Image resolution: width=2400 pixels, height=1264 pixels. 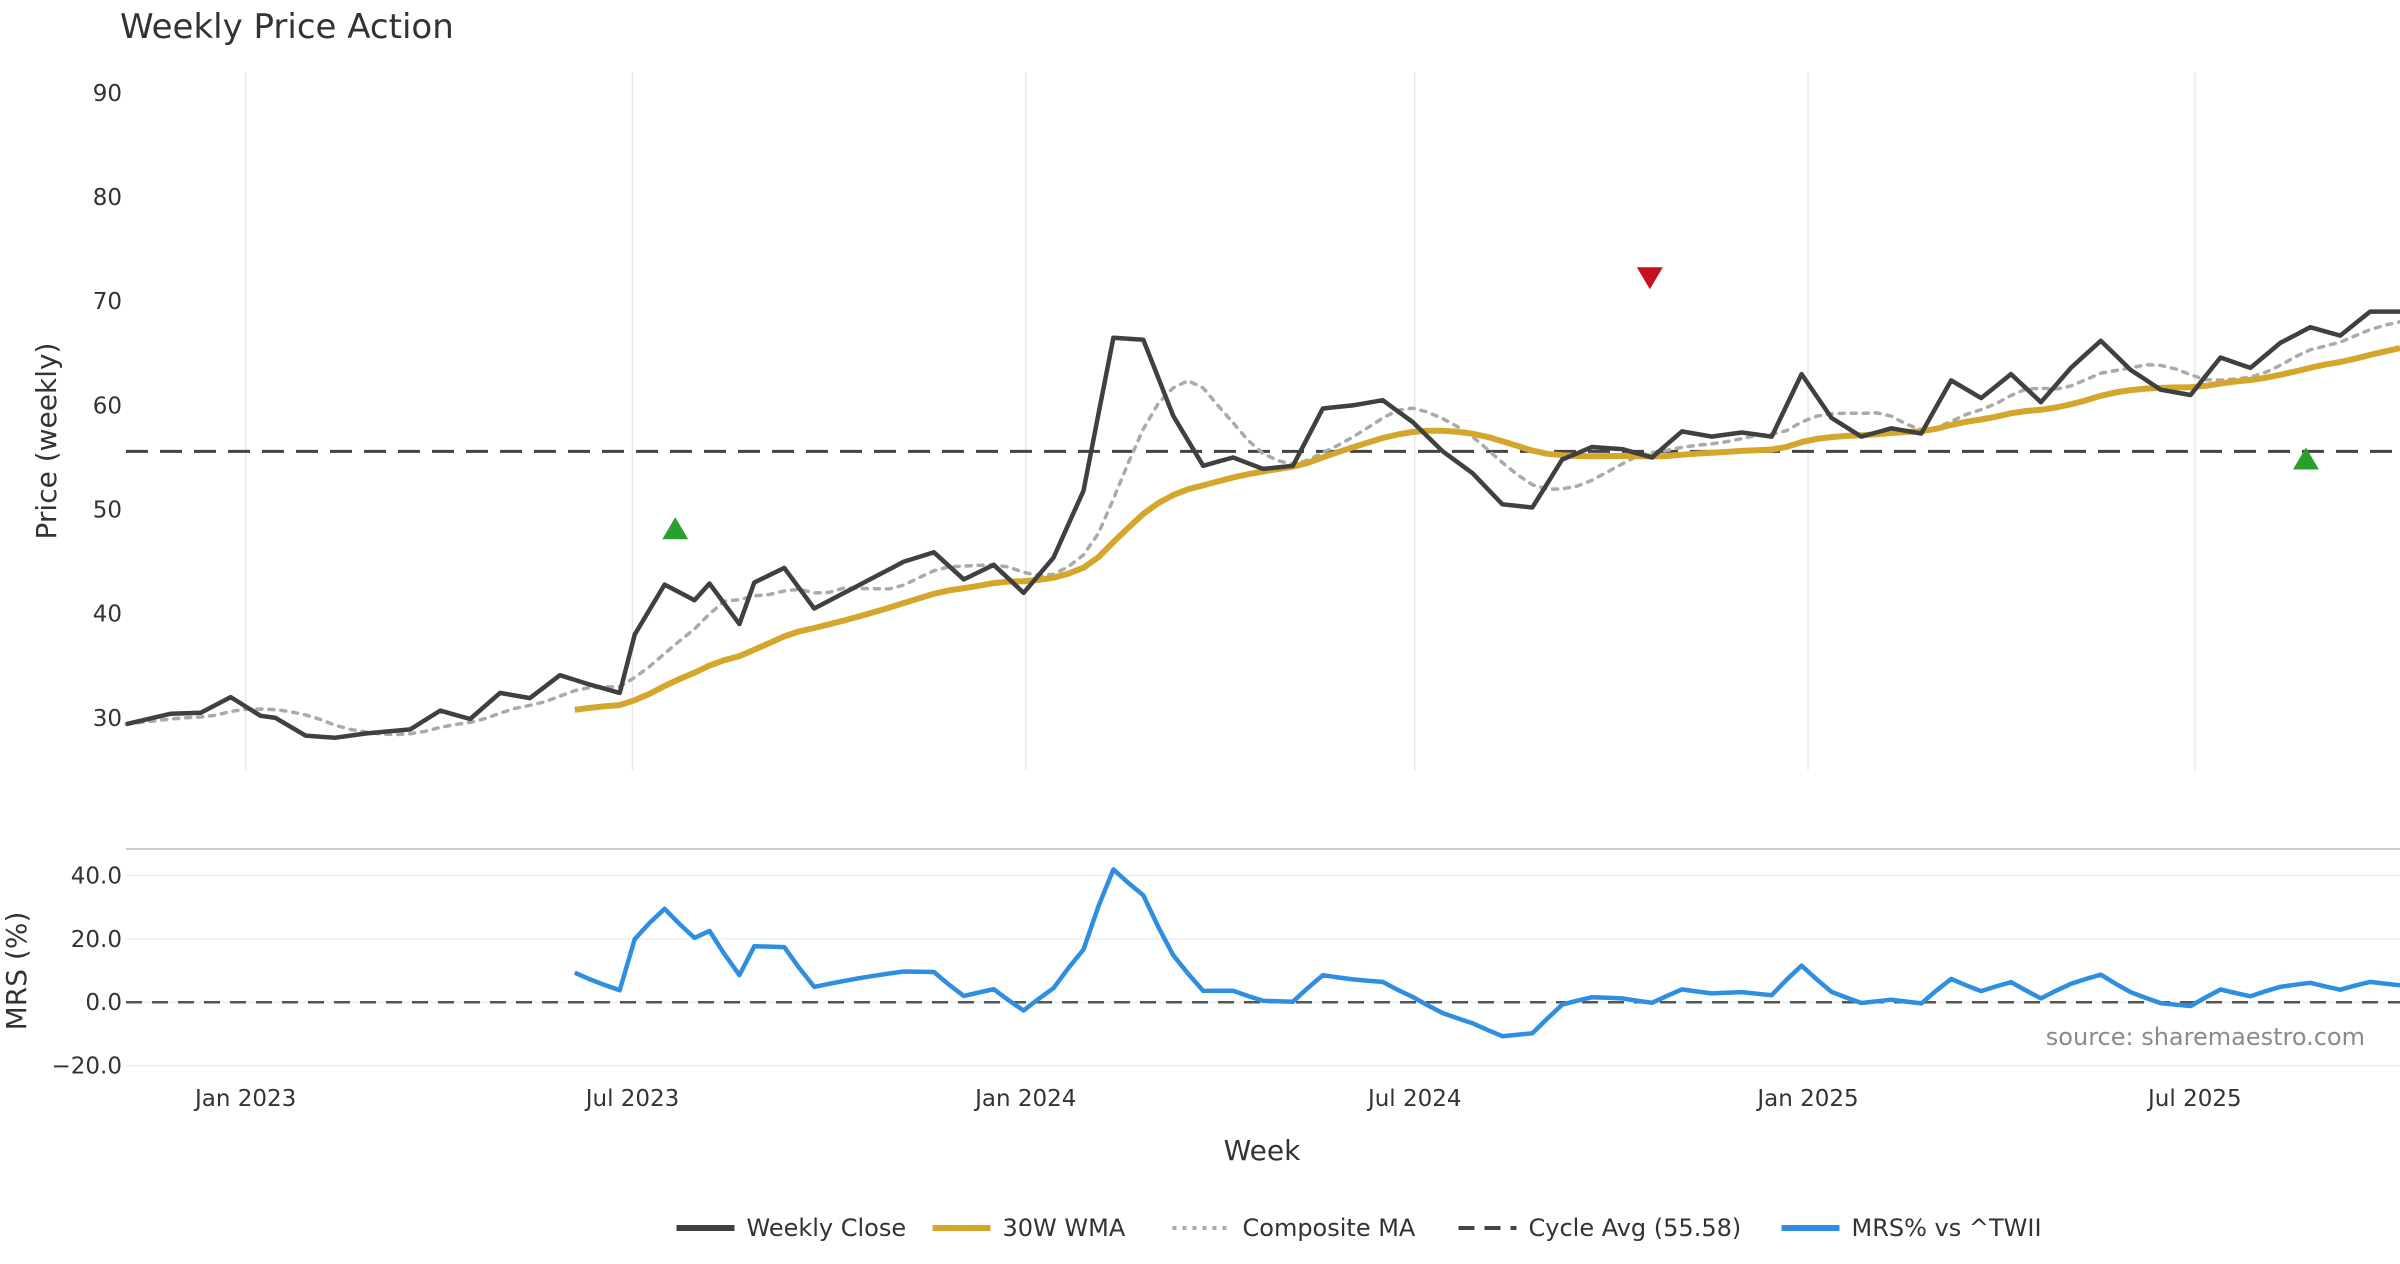 What do you see at coordinates (2205, 1037) in the screenshot?
I see `source-watermark: source: sharemaestro.com` at bounding box center [2205, 1037].